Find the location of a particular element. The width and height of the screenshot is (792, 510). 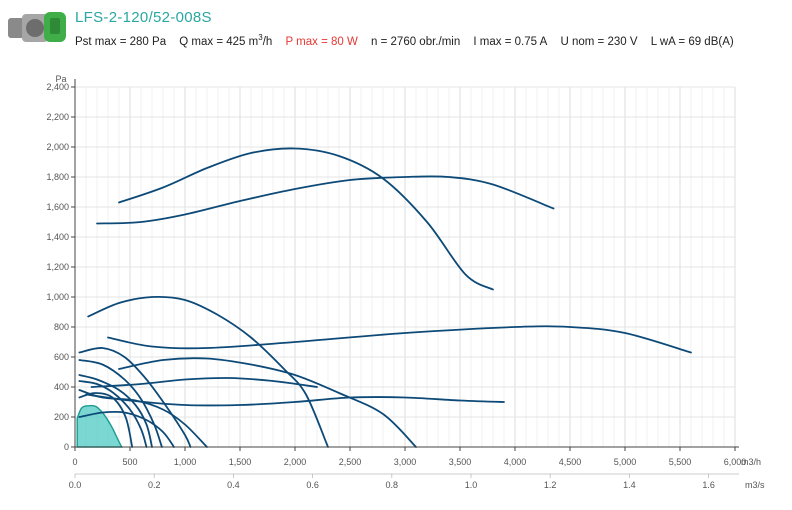

secondary-x-tick-label: 1.6 is located at coordinates (708, 485).